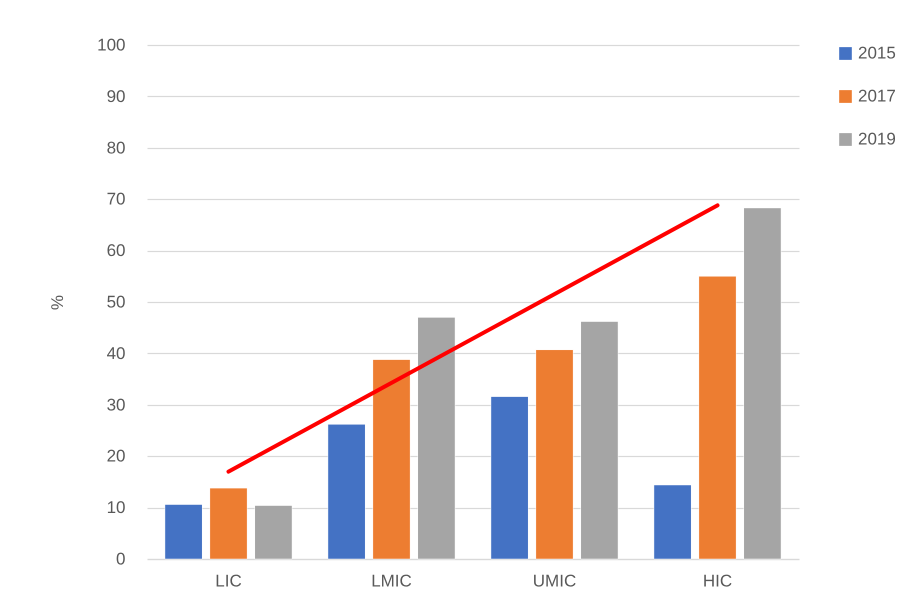 The width and height of the screenshot is (916, 610). Describe the element at coordinates (116, 456) in the screenshot. I see `y-tick-label: 20` at that location.